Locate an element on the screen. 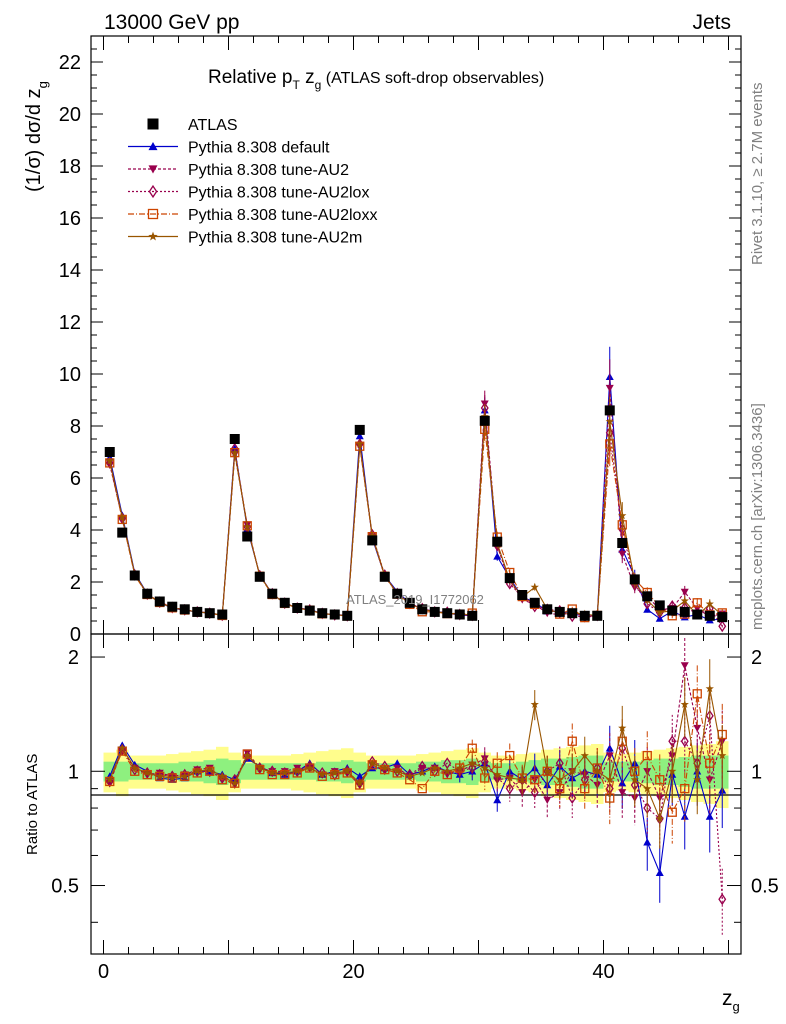 The height and width of the screenshot is (1024, 786). category-label: Jets is located at coordinates (711, 22).